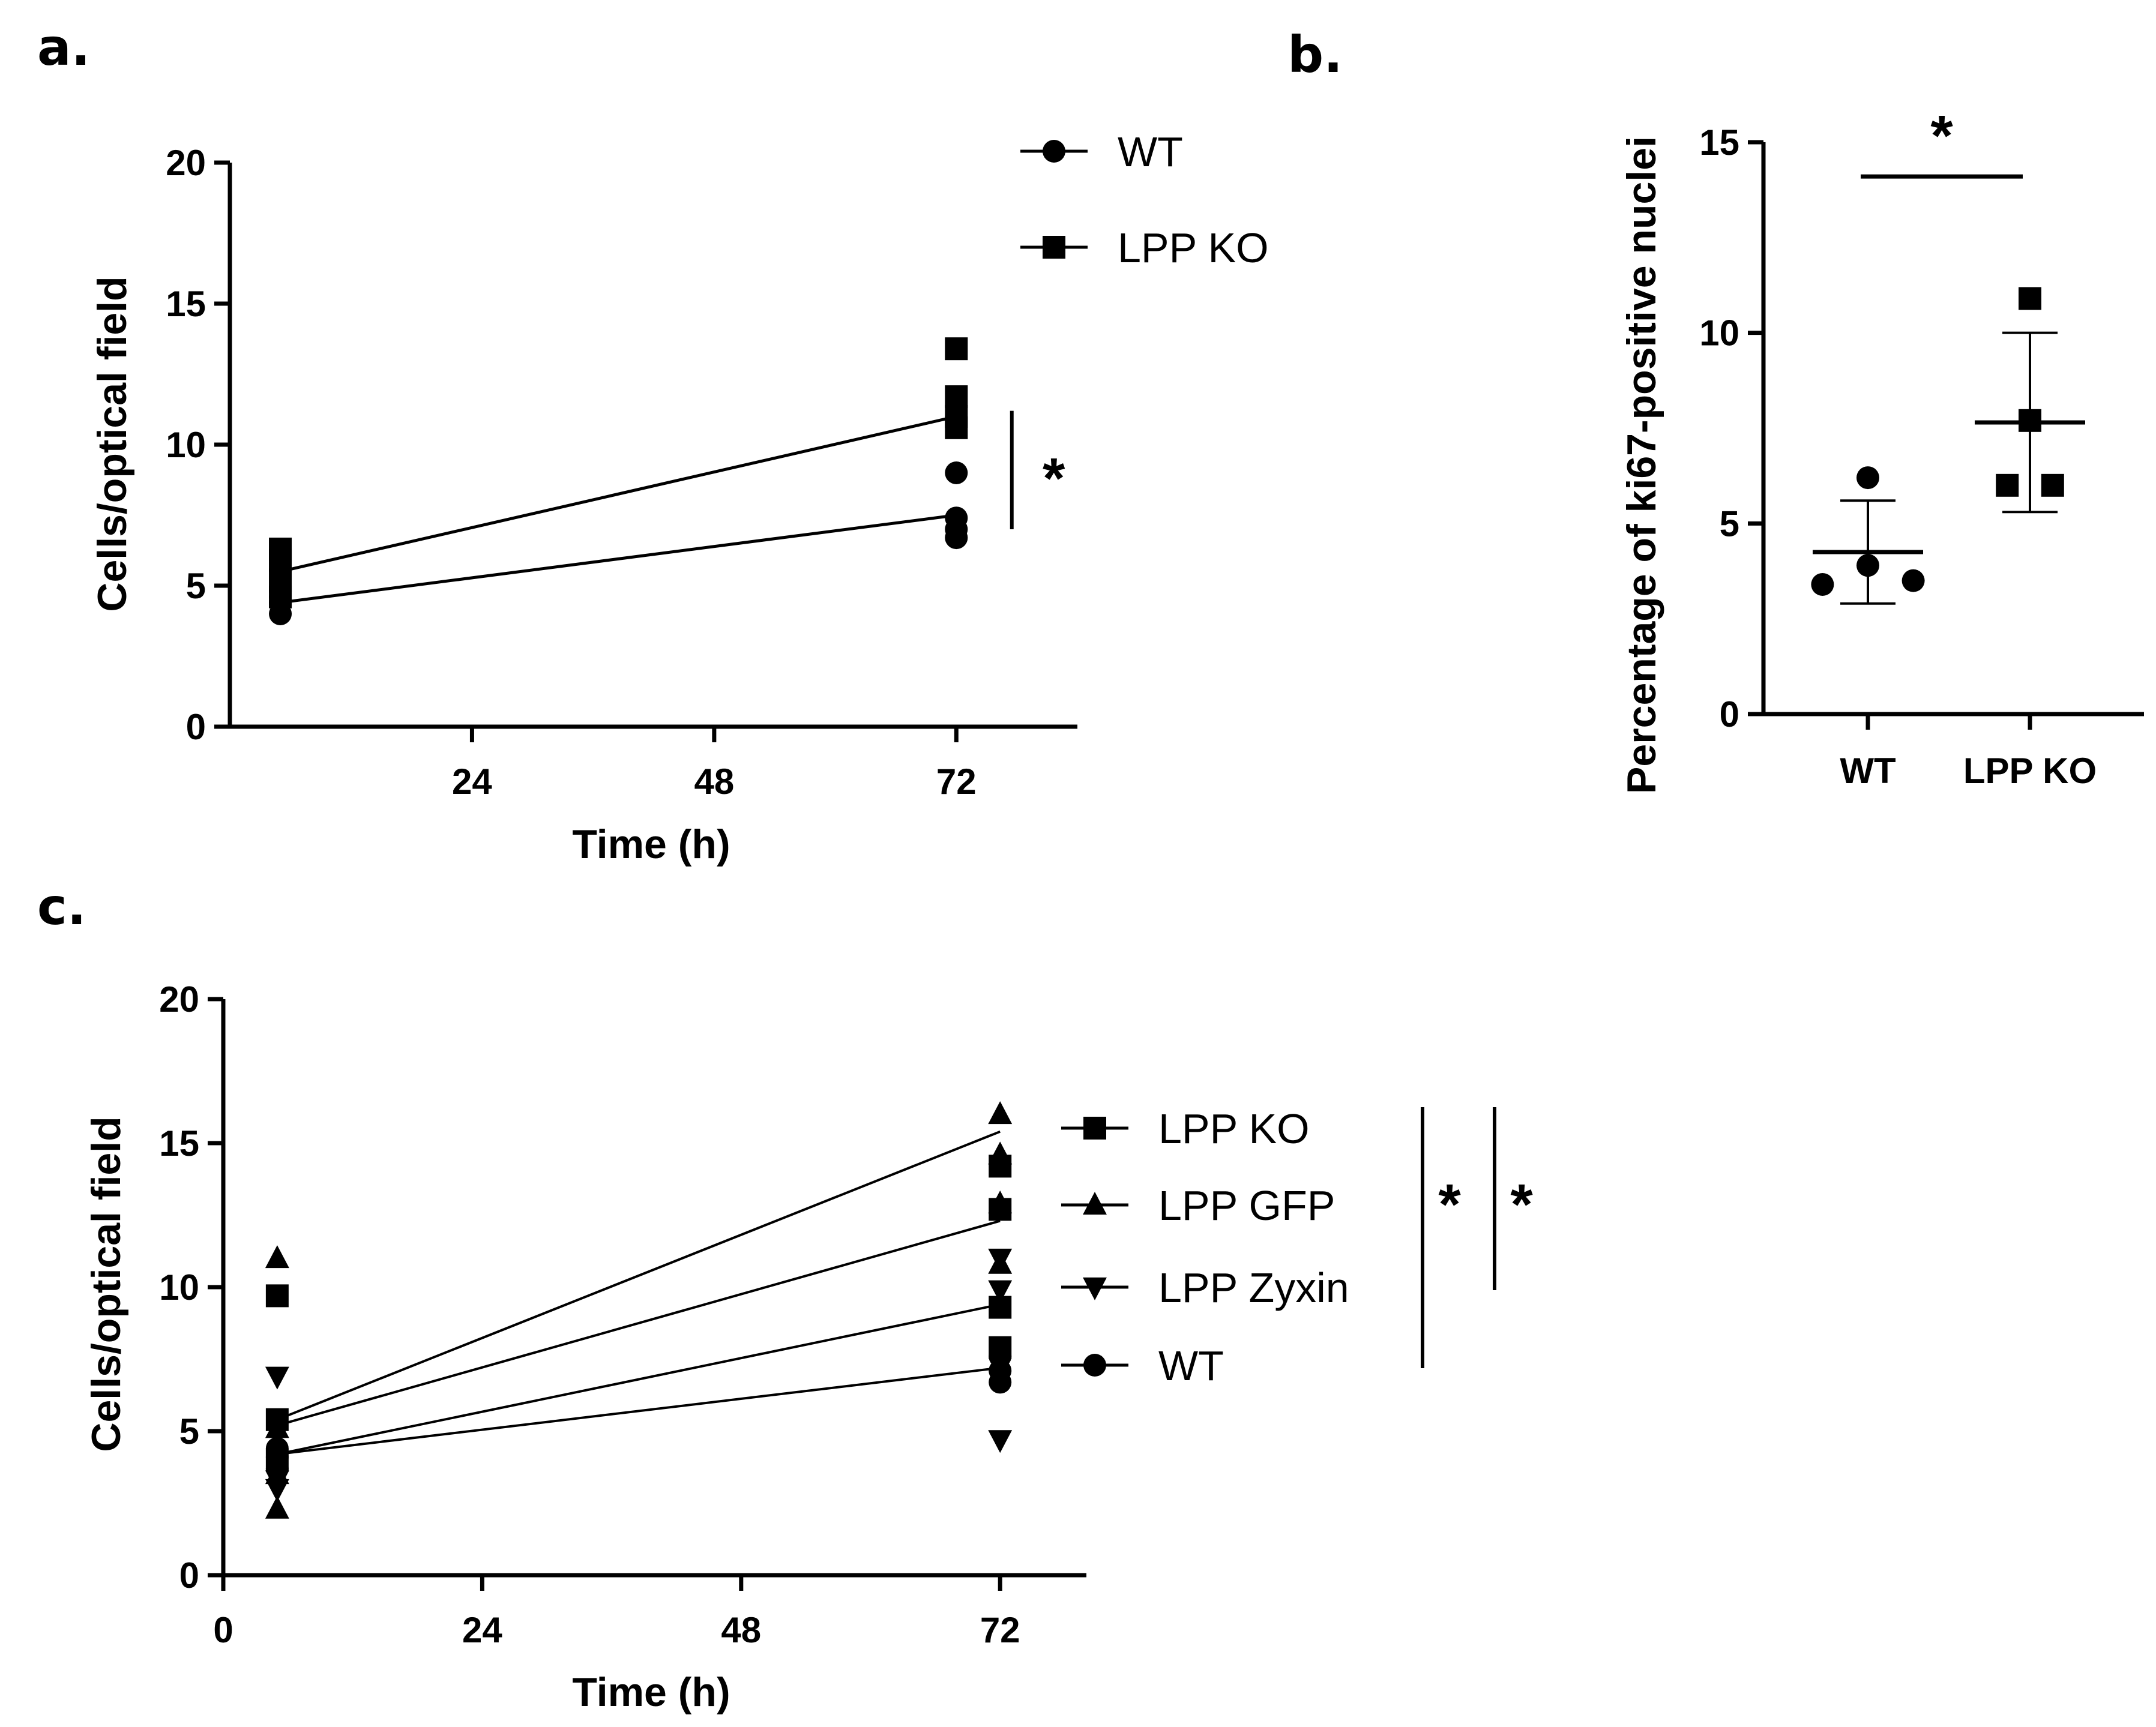 This screenshot has height=1727, width=2156. What do you see at coordinates (179, 1287) in the screenshot?
I see `panel-c-y-tick-label: 10` at bounding box center [179, 1287].